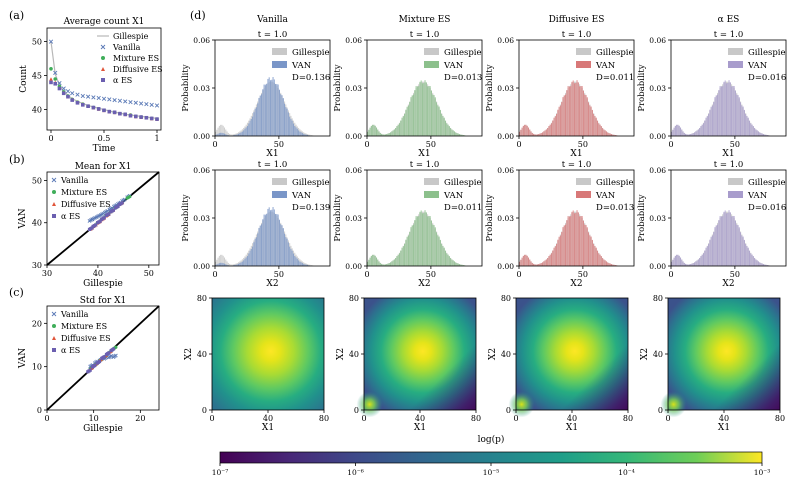 The image size is (793, 491). What do you see at coordinates (103, 358) in the screenshot?
I see `axes-c` at bounding box center [103, 358].